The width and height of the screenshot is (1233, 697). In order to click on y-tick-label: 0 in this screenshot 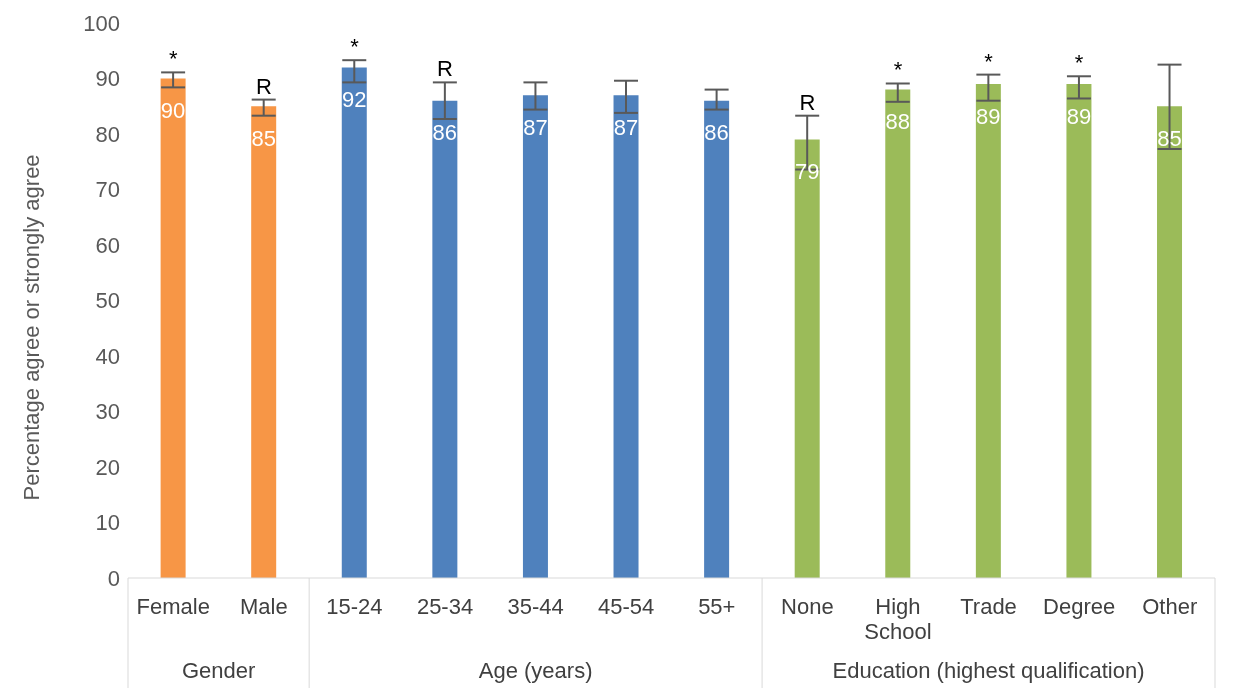, I will do `click(113, 578)`.